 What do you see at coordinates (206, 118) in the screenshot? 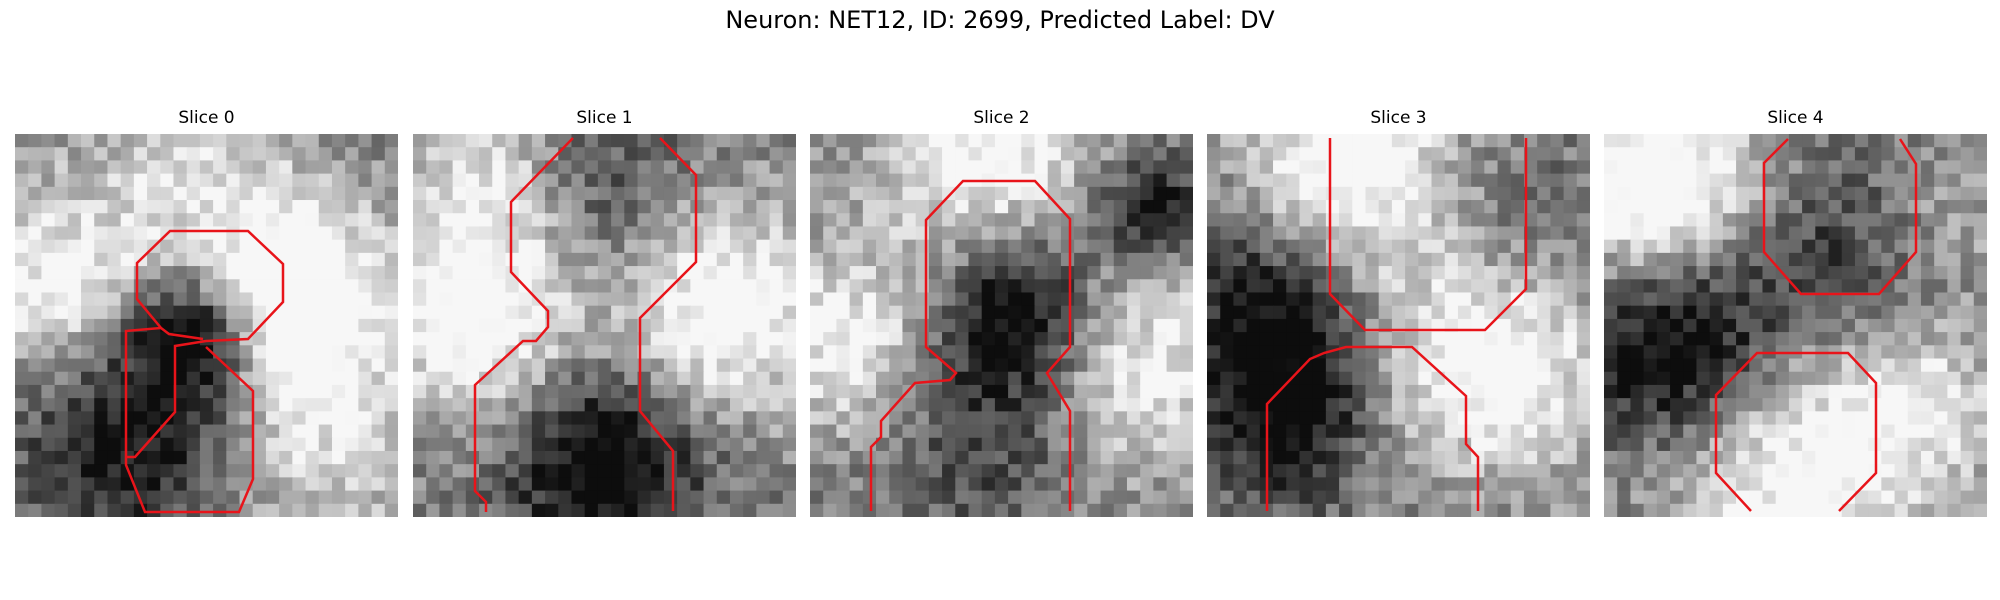
I see `slice-title: Slice 0` at bounding box center [206, 118].